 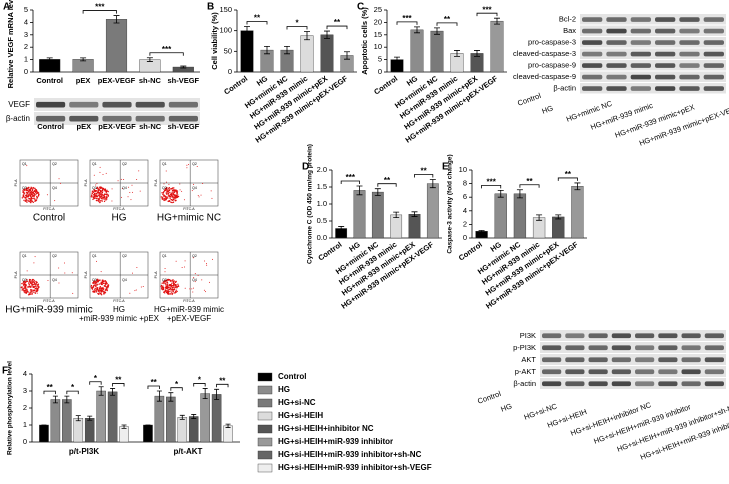 I want to click on quadrant-label: Q2, so click(x=54, y=164).